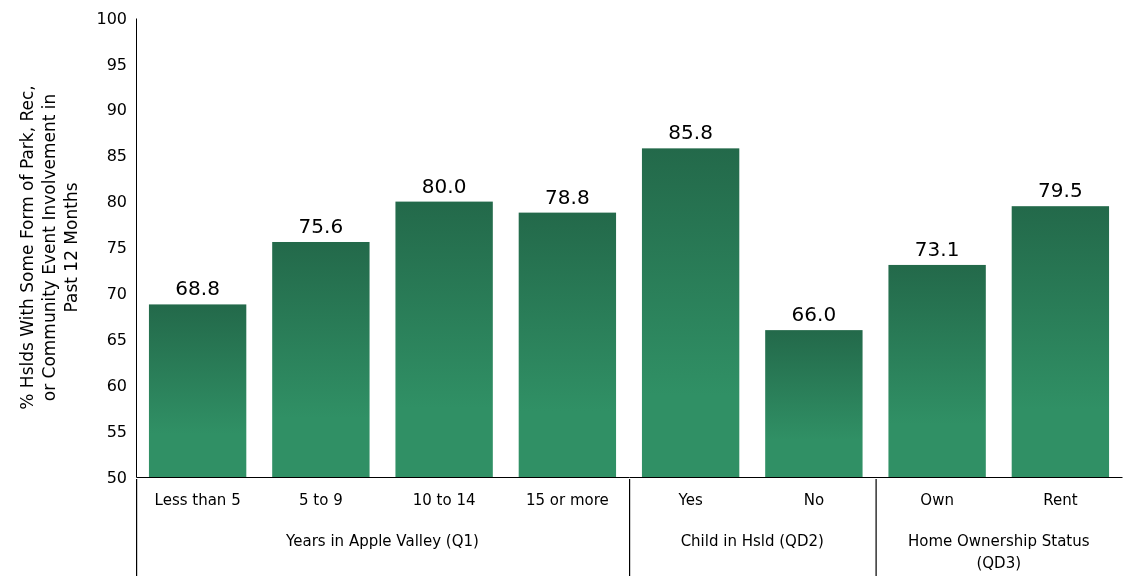 The width and height of the screenshot is (1125, 576). I want to click on x-axis-title: Child in Hsld (QD2), so click(752, 541).